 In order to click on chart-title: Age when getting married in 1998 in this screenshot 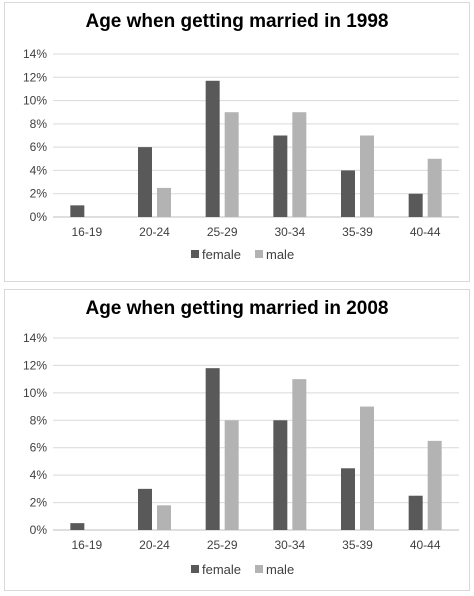, I will do `click(237, 21)`.